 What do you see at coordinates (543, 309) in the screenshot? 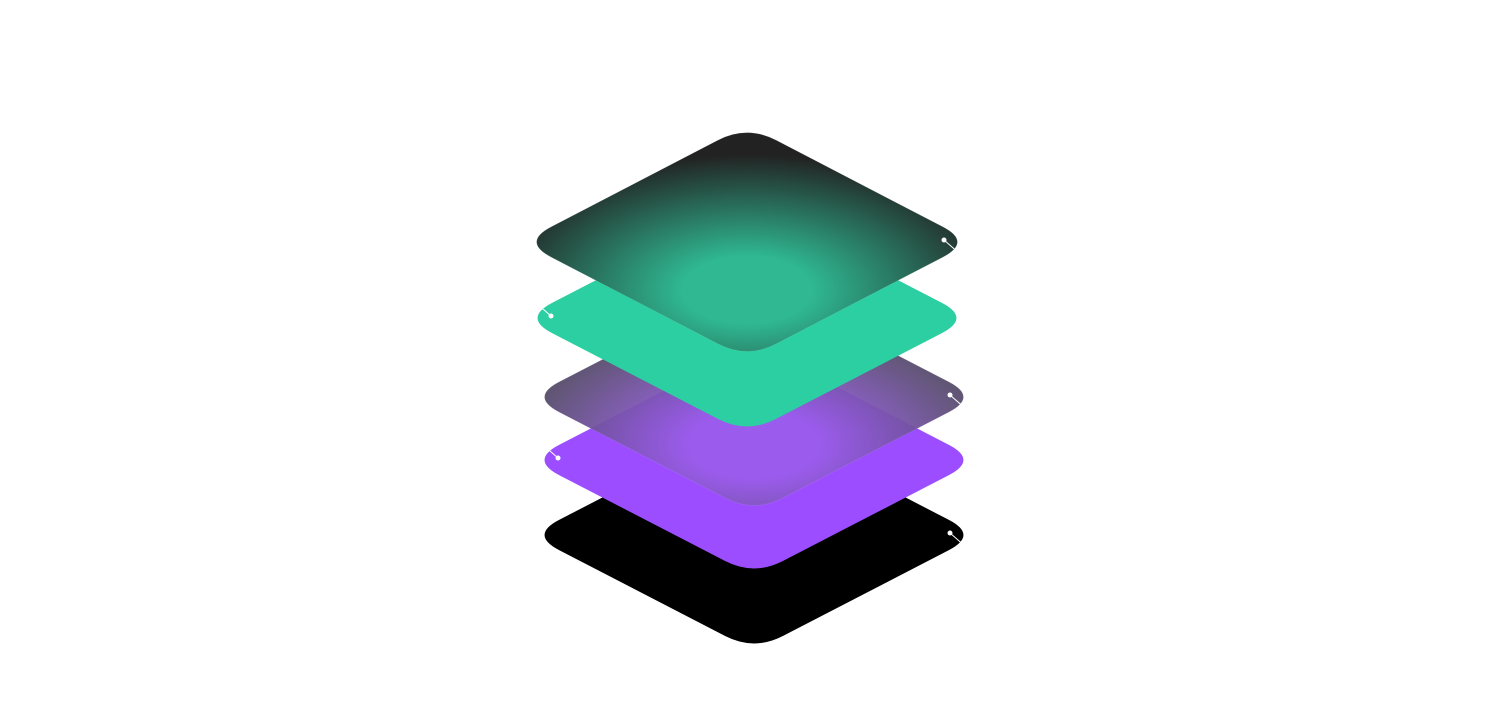
I see `layer-green-solid-leader-line` at bounding box center [543, 309].